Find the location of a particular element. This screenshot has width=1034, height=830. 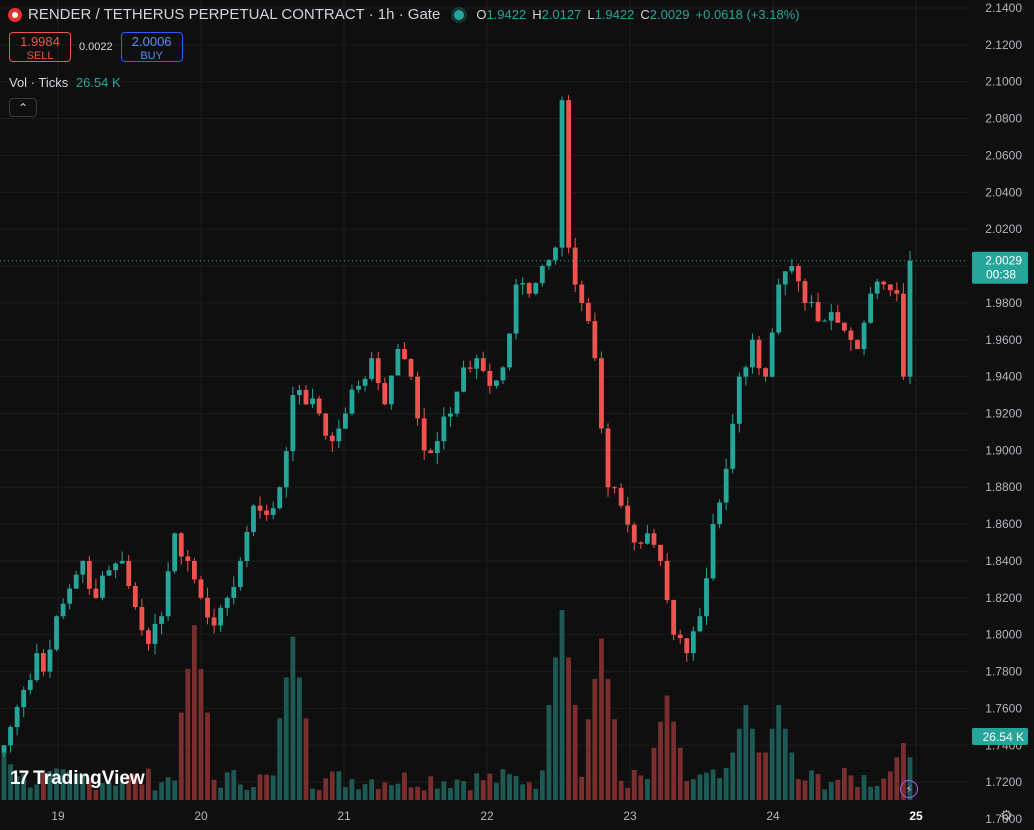

time-axis: 19 20 21 22 23 24 25 is located at coordinates (484, 815).